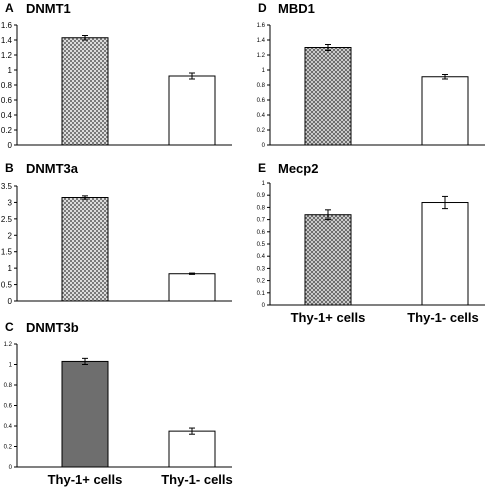 This screenshot has height=489, width=494. What do you see at coordinates (7, 186) in the screenshot?
I see `y-tick-label: 3.5` at bounding box center [7, 186].